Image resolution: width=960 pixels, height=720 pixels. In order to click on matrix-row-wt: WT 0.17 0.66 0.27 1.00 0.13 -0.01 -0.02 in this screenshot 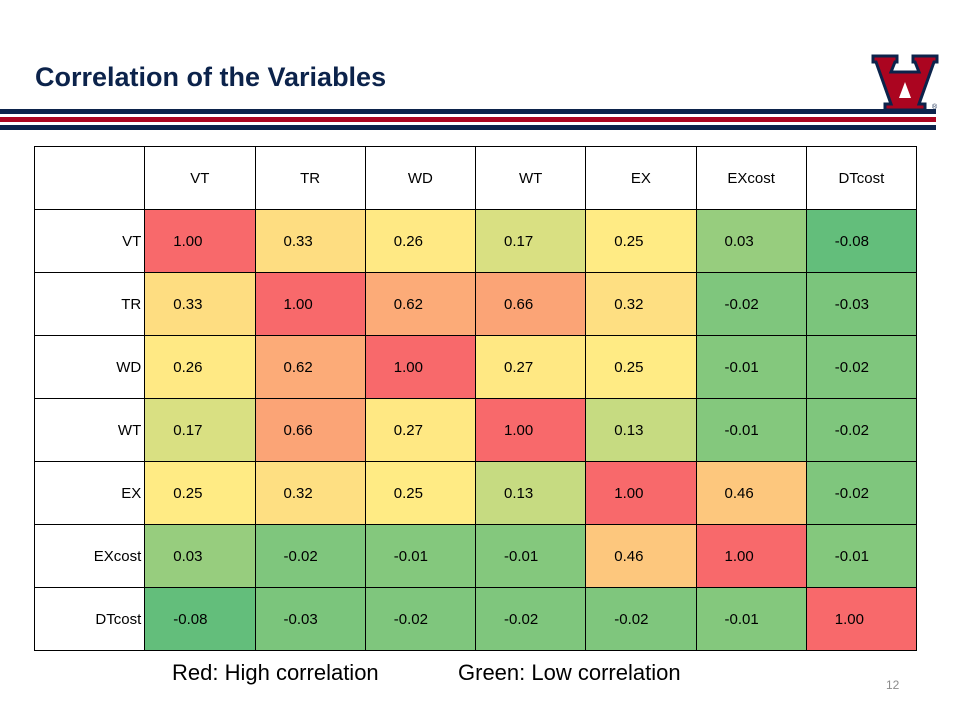, I will do `click(475, 430)`.